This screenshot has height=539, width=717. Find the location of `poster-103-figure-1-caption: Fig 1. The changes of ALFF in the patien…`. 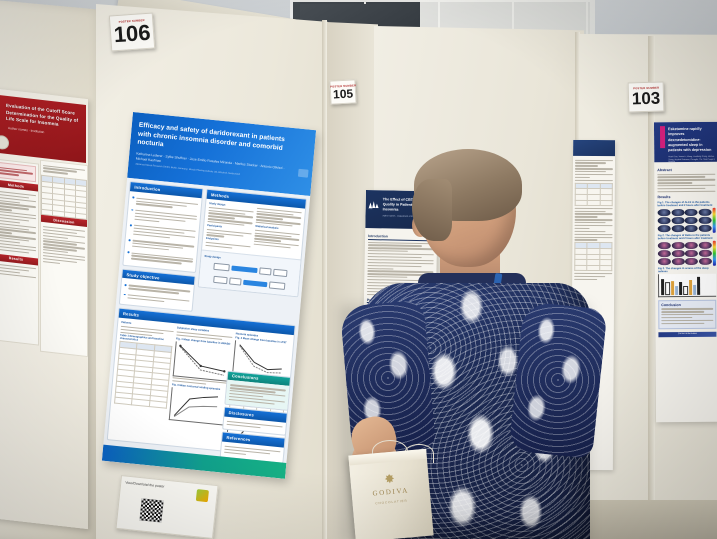

poster-103-figure-1-caption: Fig 1. The changes of ALFF in the patien… is located at coordinates (685, 203).